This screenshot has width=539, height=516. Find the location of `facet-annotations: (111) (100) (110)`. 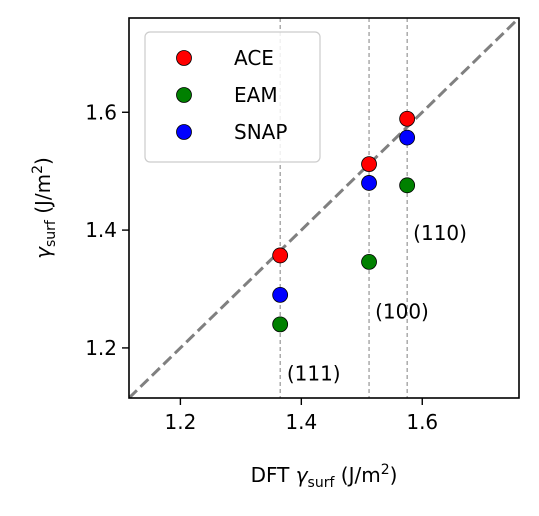

facet-annotations: (111) (100) (110) is located at coordinates (377, 303).